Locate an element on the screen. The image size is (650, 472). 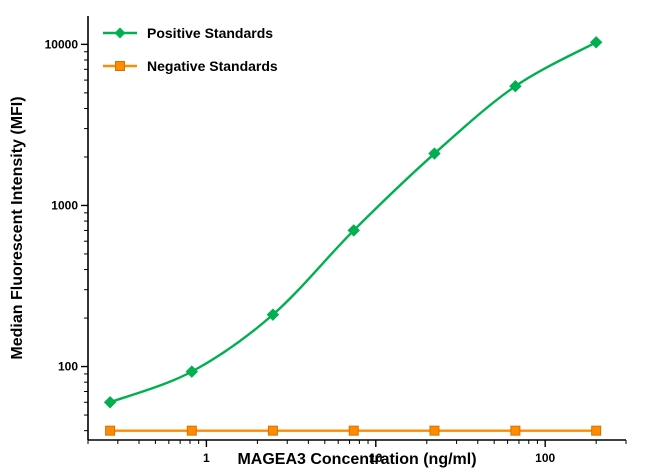
diamond-legend-marker-icon is located at coordinates (120, 33).